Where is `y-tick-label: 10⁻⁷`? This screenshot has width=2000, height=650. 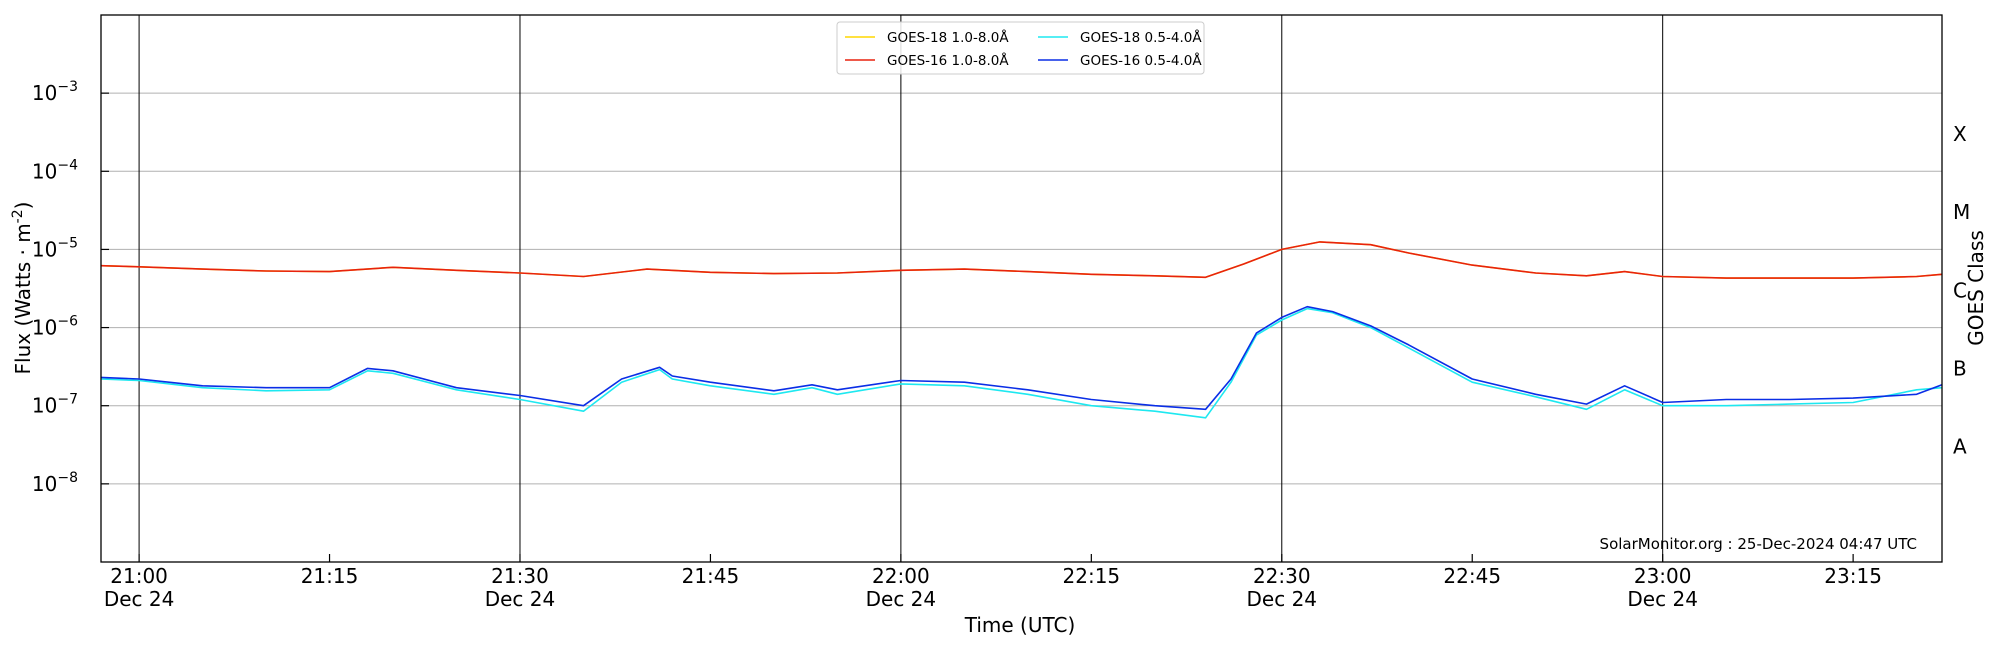
y-tick-label: 10⁻⁷ is located at coordinates (55, 405).